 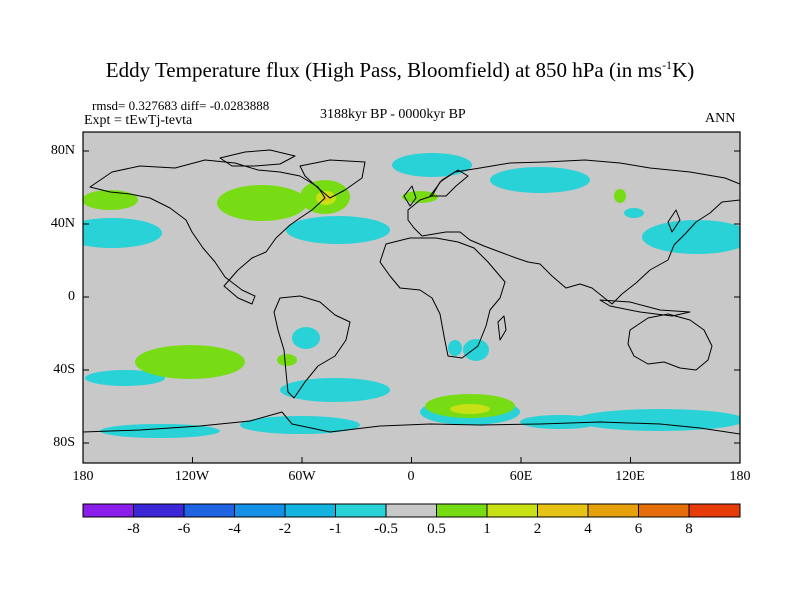 I want to click on colorbar-label-2: -6, so click(x=184, y=529).